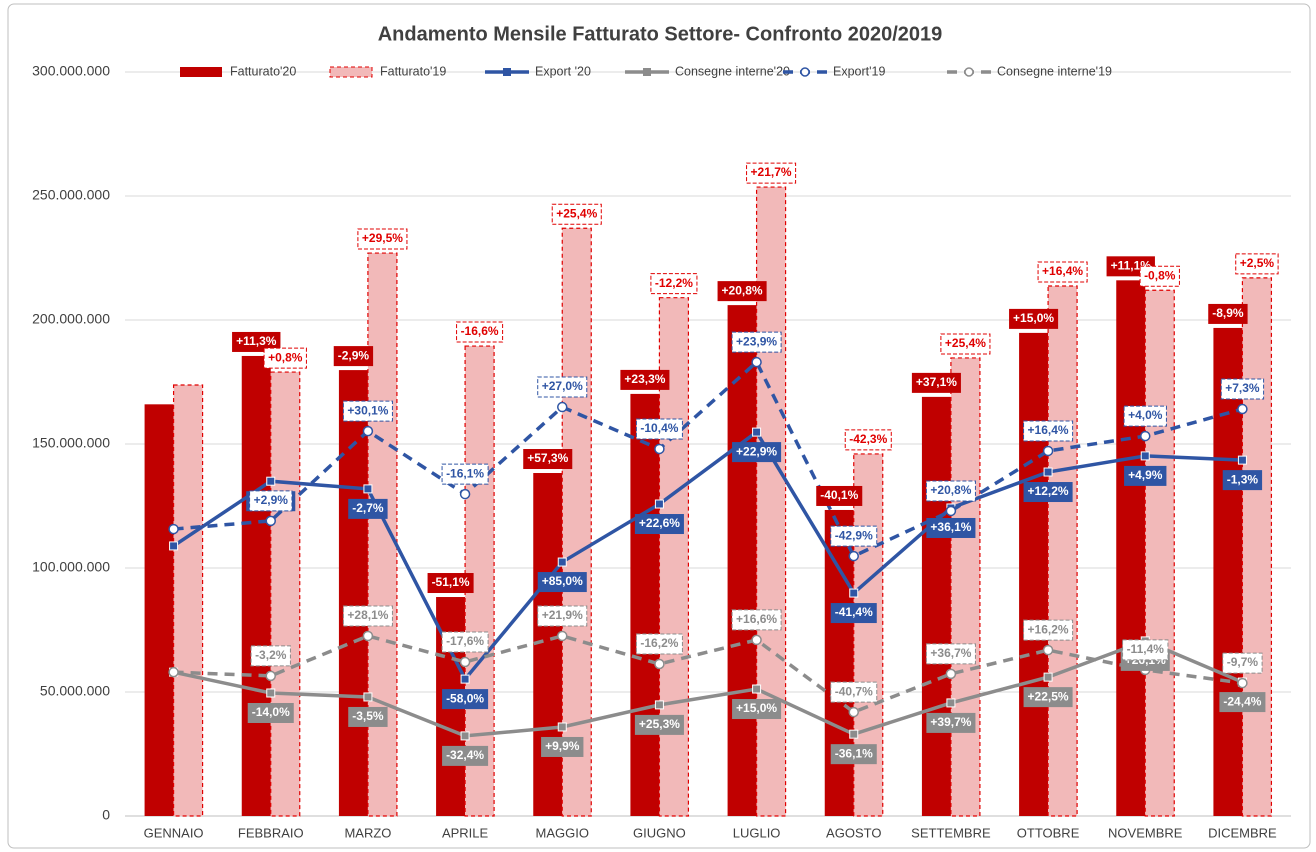  Describe the element at coordinates (1048, 629) in the screenshot. I see `data-label-text: +16,2%` at that location.